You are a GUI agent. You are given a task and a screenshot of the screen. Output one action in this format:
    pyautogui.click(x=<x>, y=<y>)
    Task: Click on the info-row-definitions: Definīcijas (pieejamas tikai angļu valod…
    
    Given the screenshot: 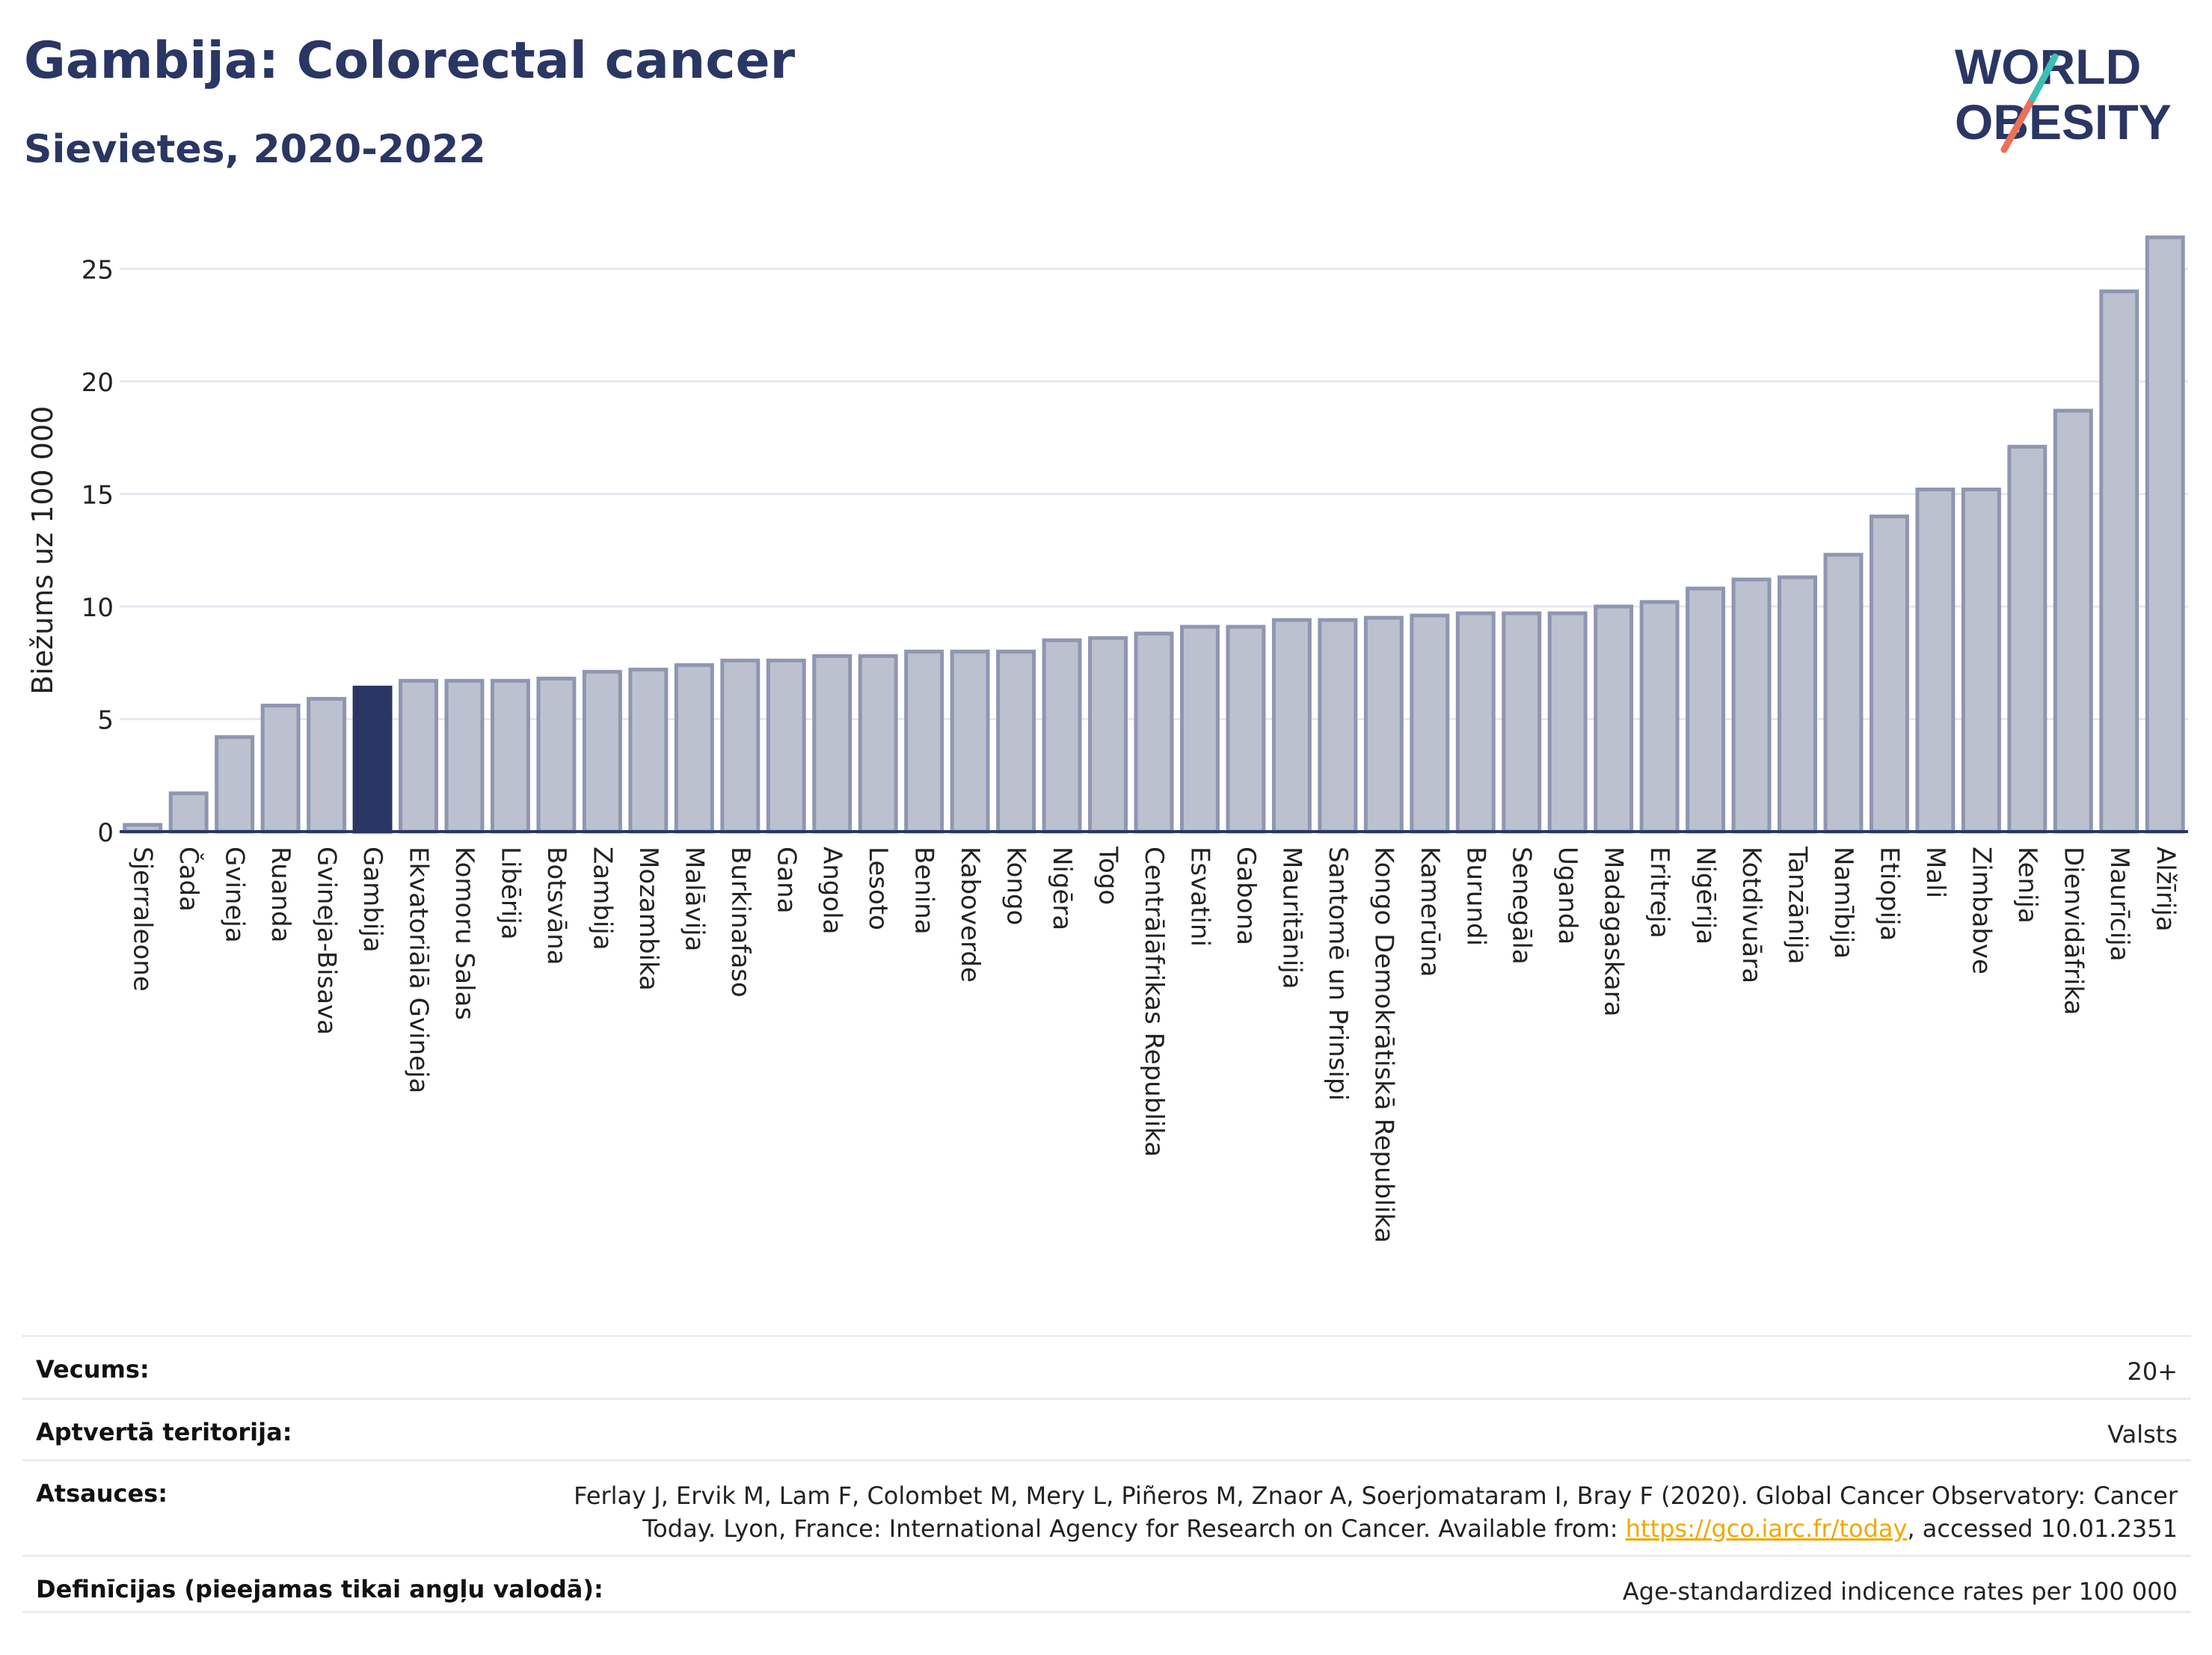 What is the action you would take?
    pyautogui.click(x=1106, y=1584)
    